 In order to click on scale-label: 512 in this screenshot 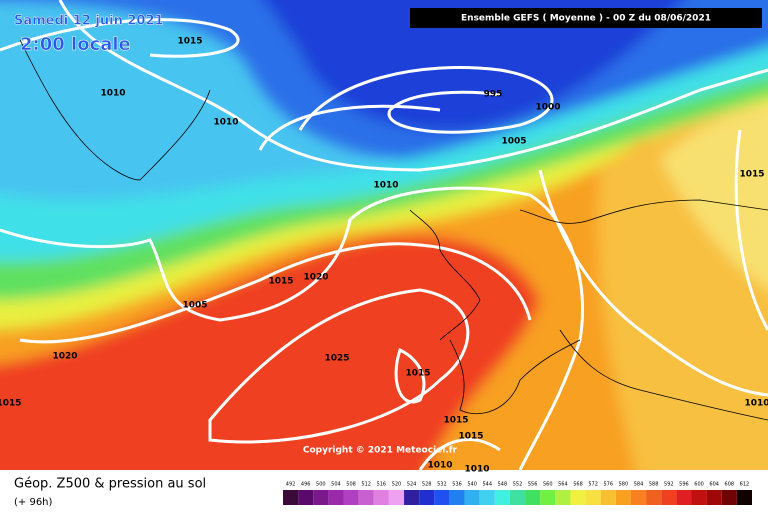, I will do `click(366, 485)`.